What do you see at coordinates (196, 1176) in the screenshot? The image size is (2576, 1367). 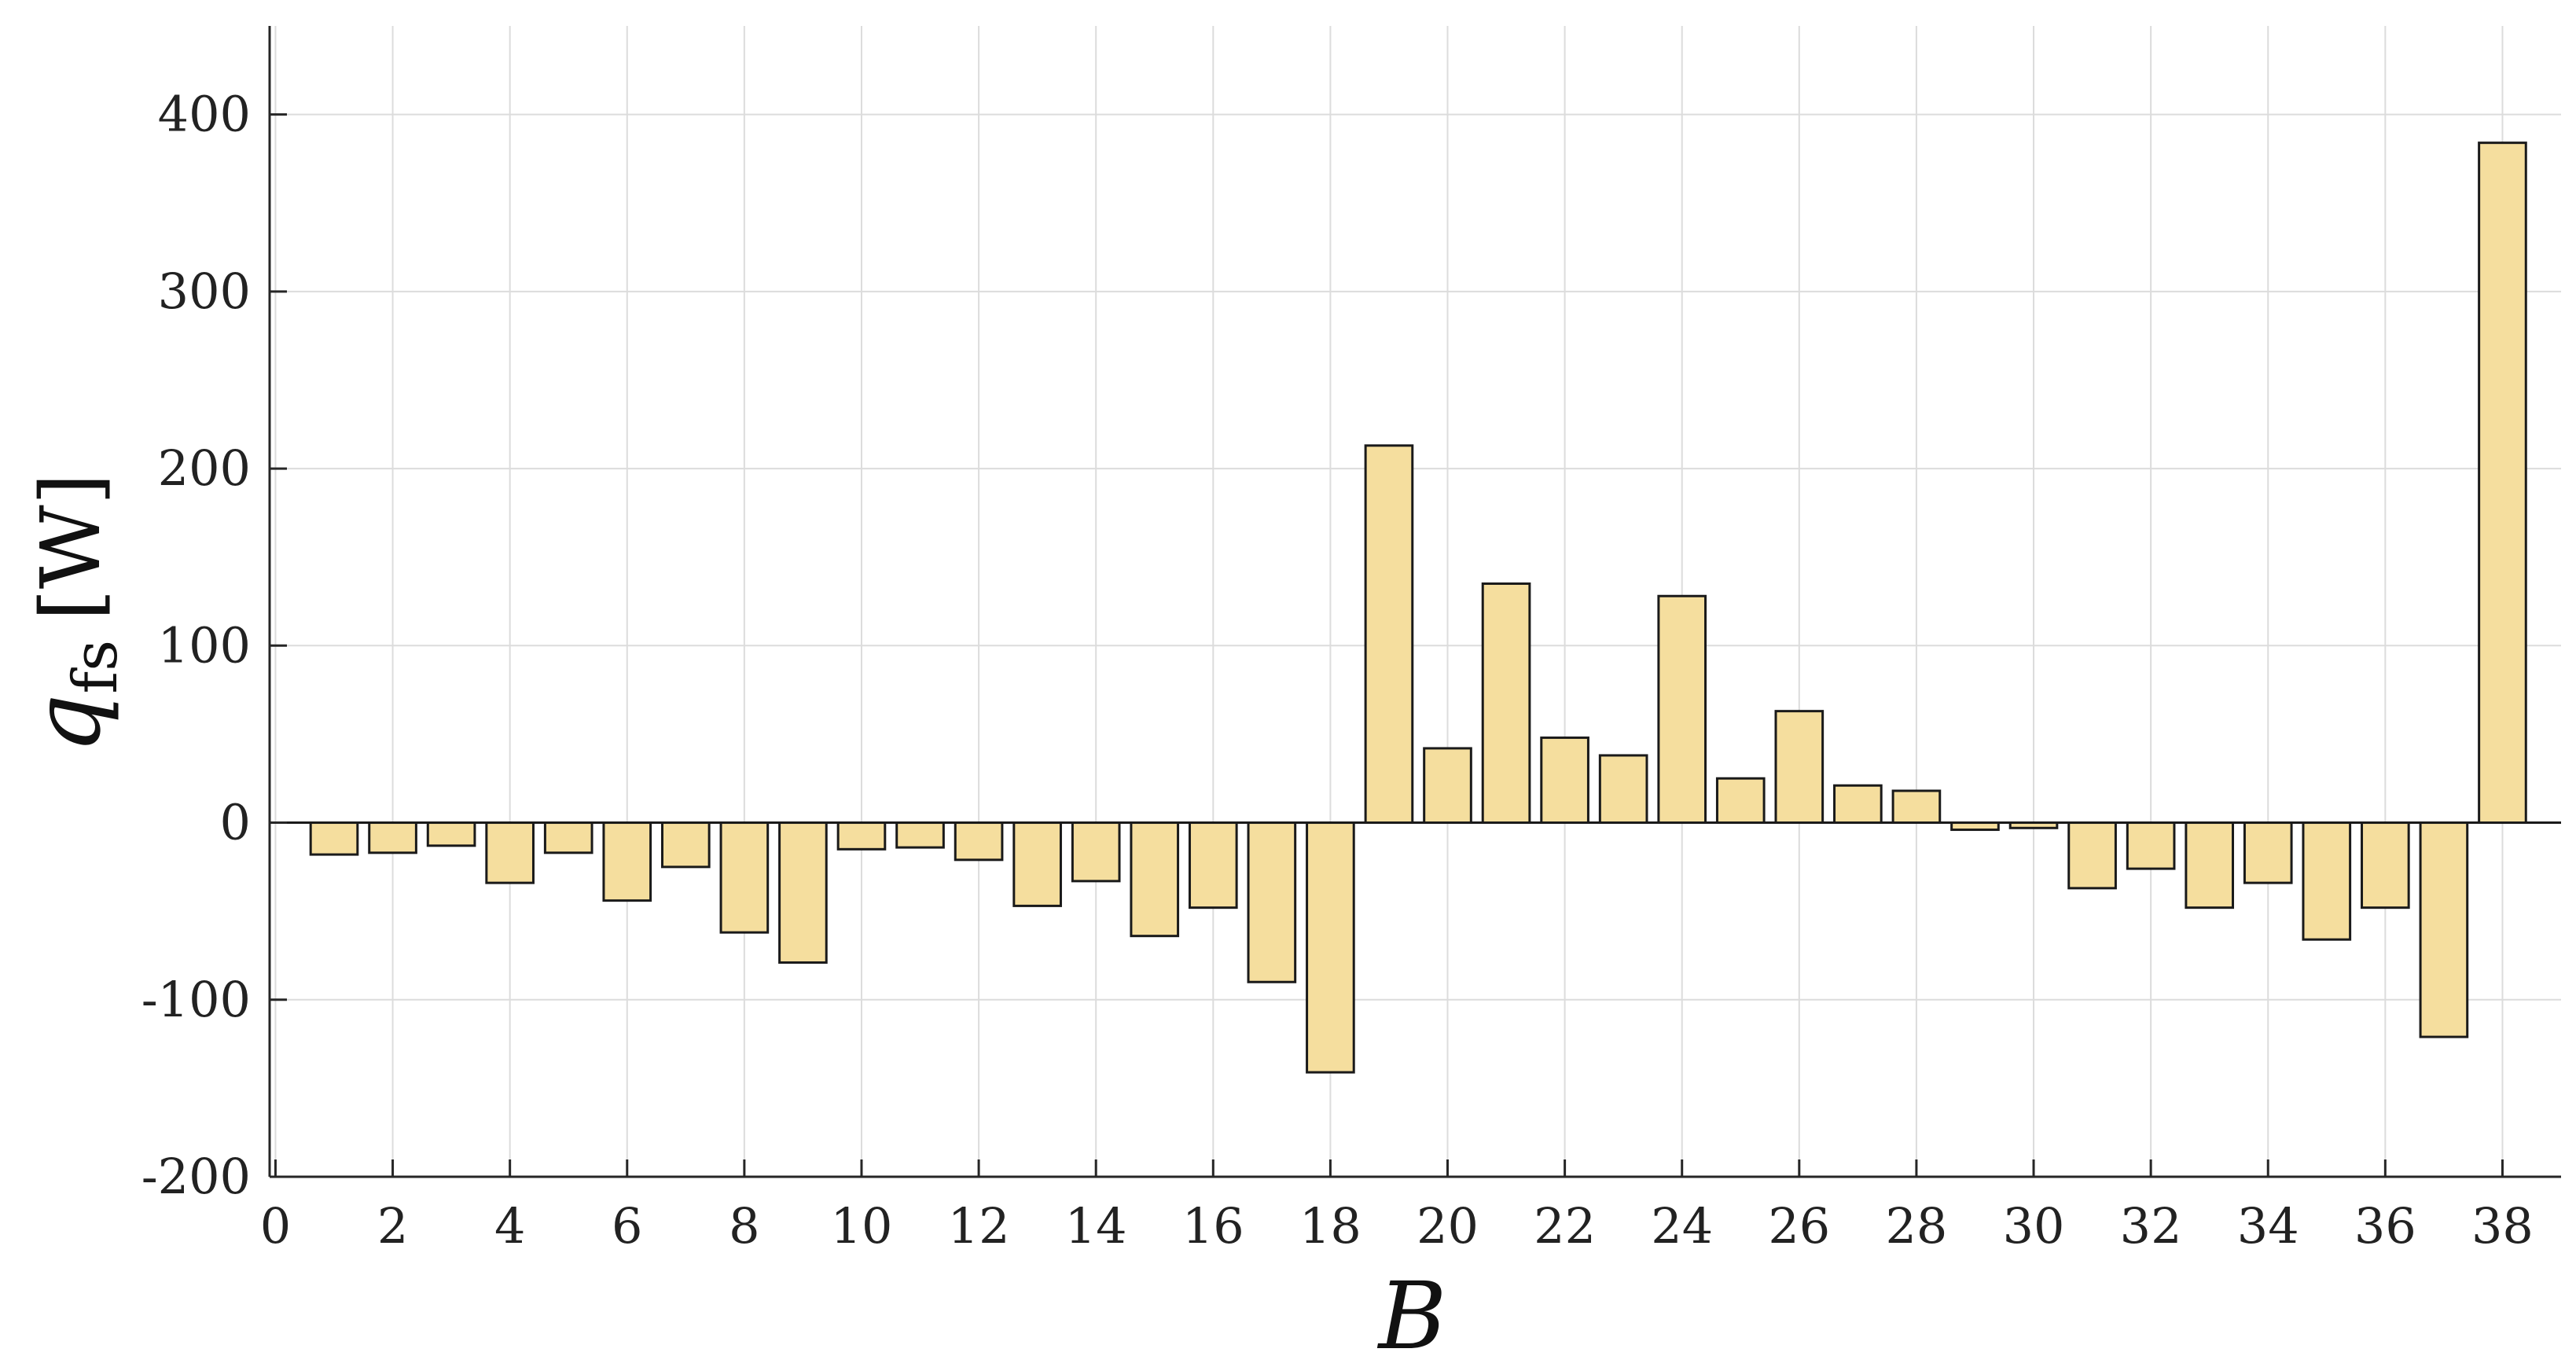 I see `y-tick-label: -200` at bounding box center [196, 1176].